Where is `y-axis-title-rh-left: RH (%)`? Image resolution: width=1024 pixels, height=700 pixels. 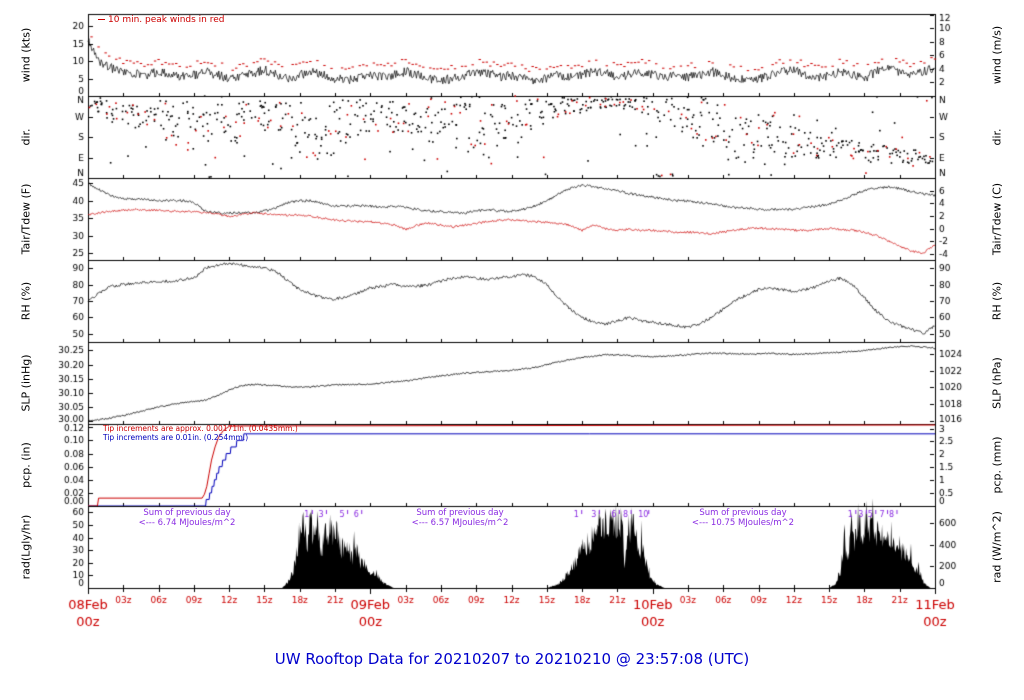 y-axis-title-rh-left: RH (%) is located at coordinates (26, 301).